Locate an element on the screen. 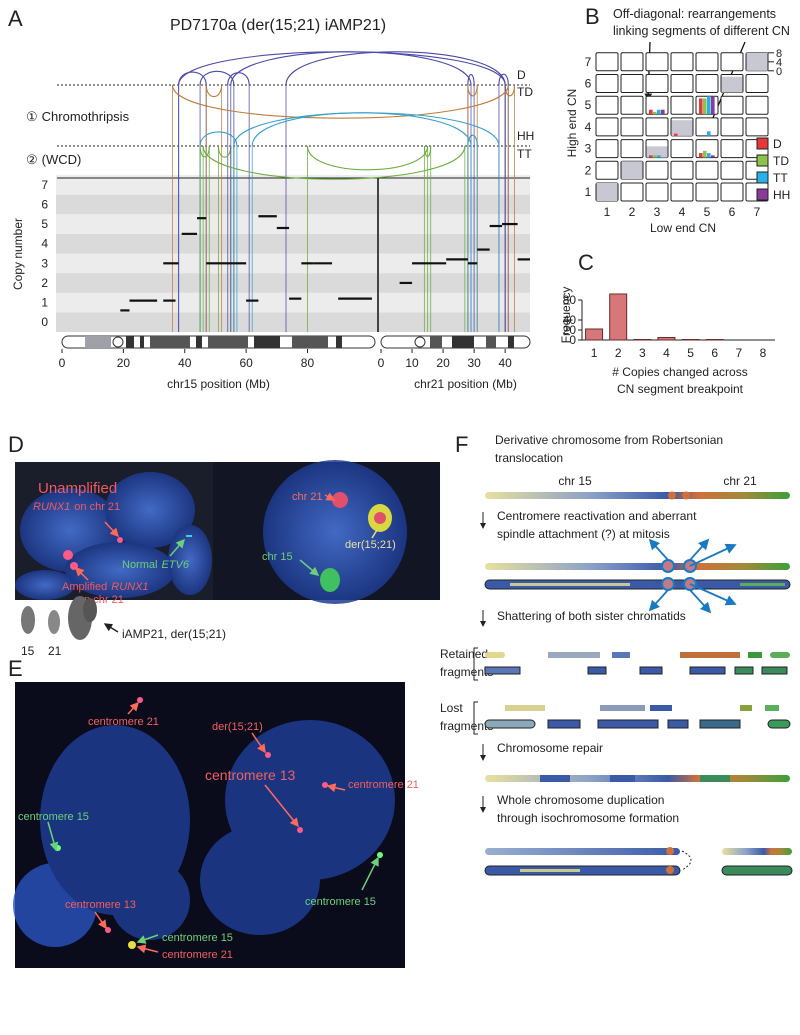  process-number: ① is located at coordinates (32, 116).